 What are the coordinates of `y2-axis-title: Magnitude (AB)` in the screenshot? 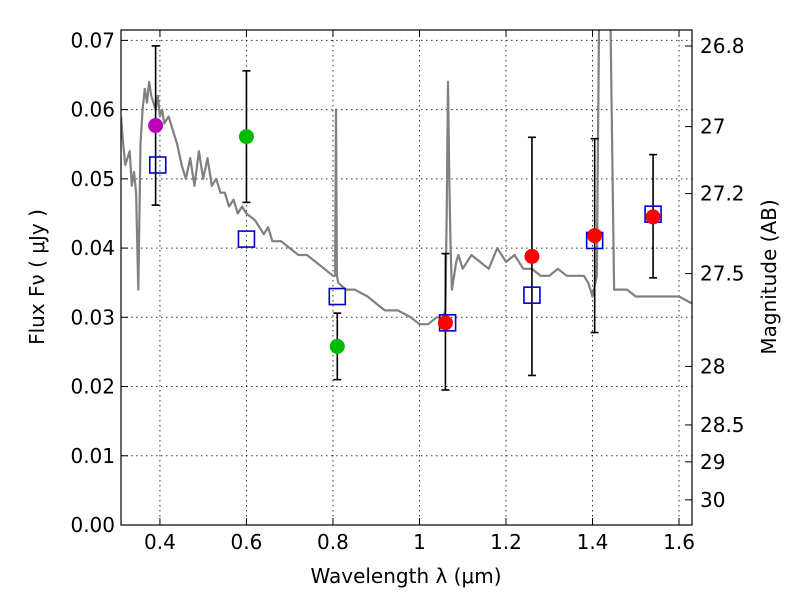 It's located at (769, 276).